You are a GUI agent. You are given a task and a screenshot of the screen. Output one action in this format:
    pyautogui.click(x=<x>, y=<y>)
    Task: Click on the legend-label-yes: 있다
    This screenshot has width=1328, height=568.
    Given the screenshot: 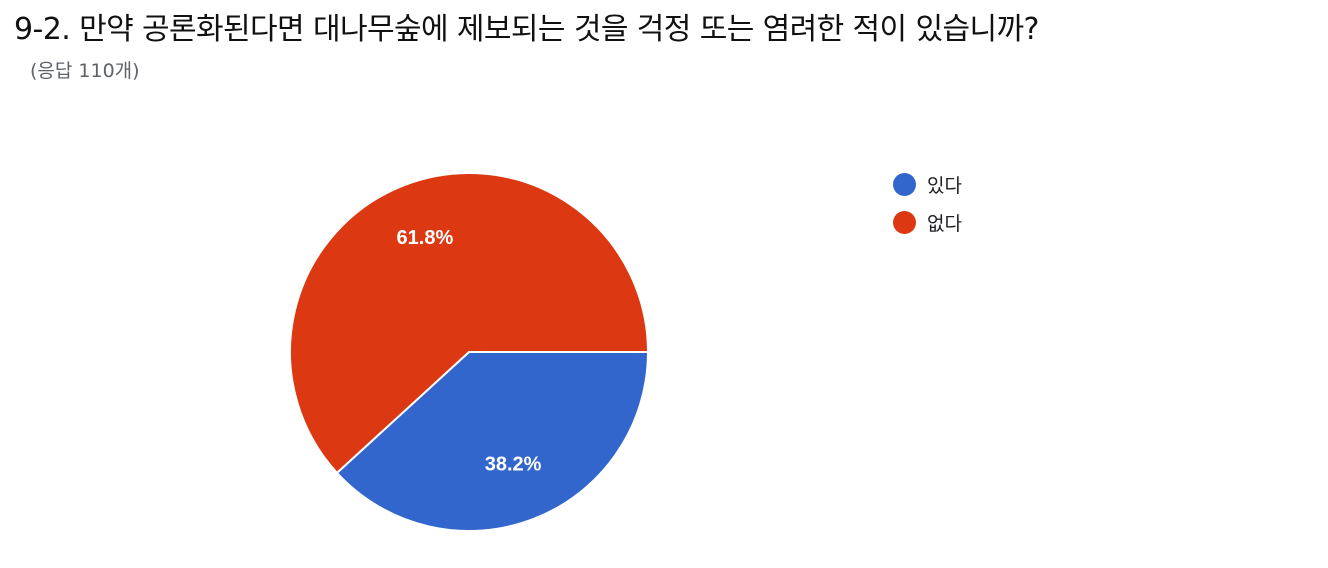 What is the action you would take?
    pyautogui.click(x=944, y=185)
    